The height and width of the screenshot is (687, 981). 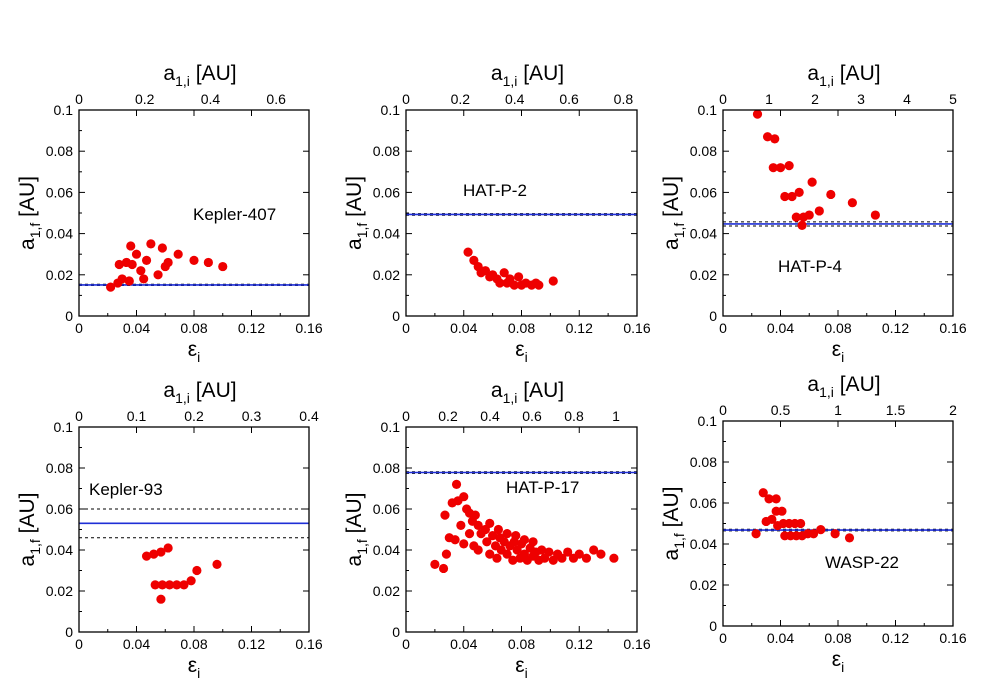 What do you see at coordinates (234, 214) in the screenshot?
I see `planet-name-label: Kepler-407` at bounding box center [234, 214].